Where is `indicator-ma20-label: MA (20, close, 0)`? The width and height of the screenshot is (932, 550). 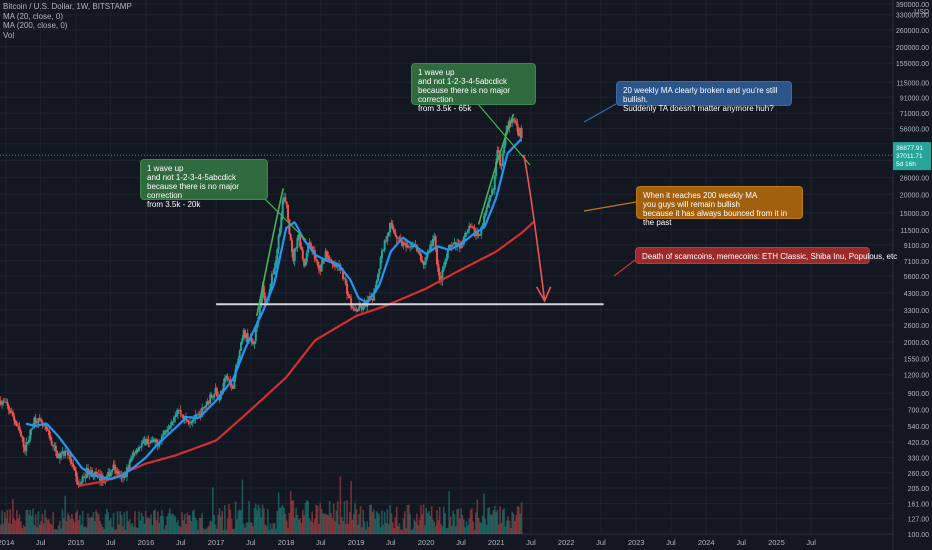
indicator-ma20-label: MA (20, close, 0) is located at coordinates (33, 16).